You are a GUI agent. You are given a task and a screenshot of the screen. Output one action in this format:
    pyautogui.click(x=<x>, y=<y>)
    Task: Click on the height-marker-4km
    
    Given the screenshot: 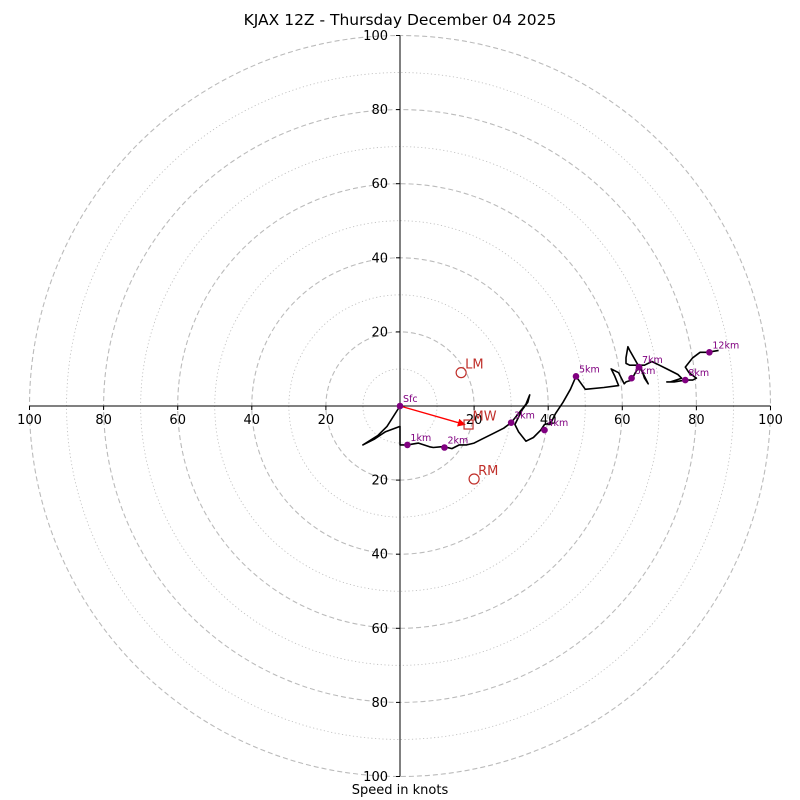 What is the action you would take?
    pyautogui.click(x=544, y=430)
    